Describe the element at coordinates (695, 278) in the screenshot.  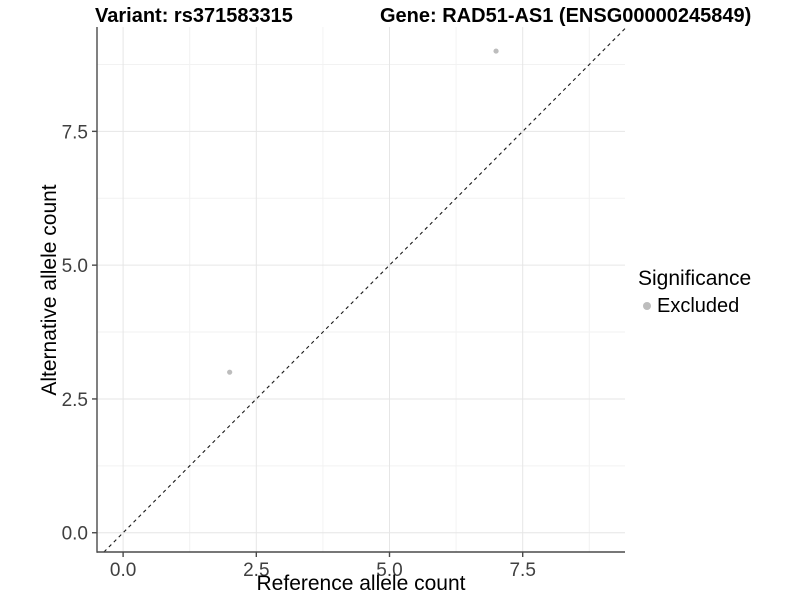
I see `legend-title: Significance` at that location.